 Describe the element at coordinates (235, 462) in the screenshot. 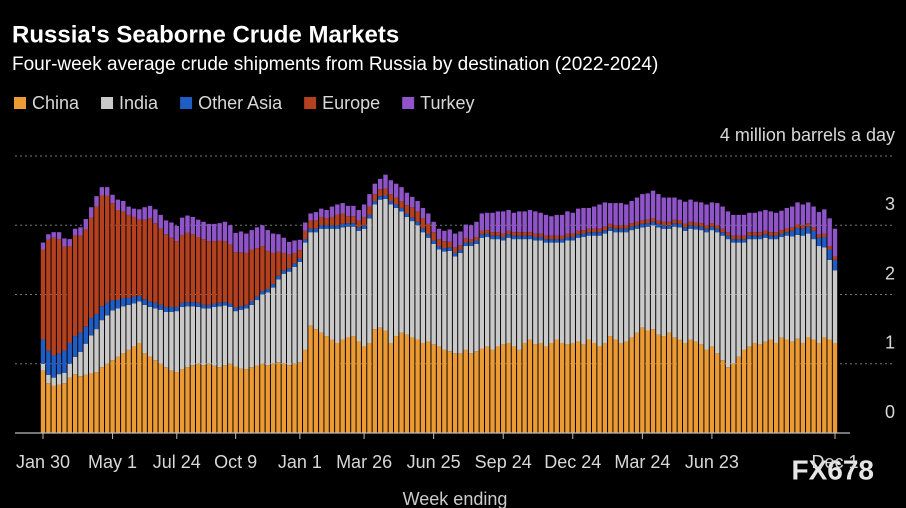

I see `x-tick-label: Oct 9` at that location.